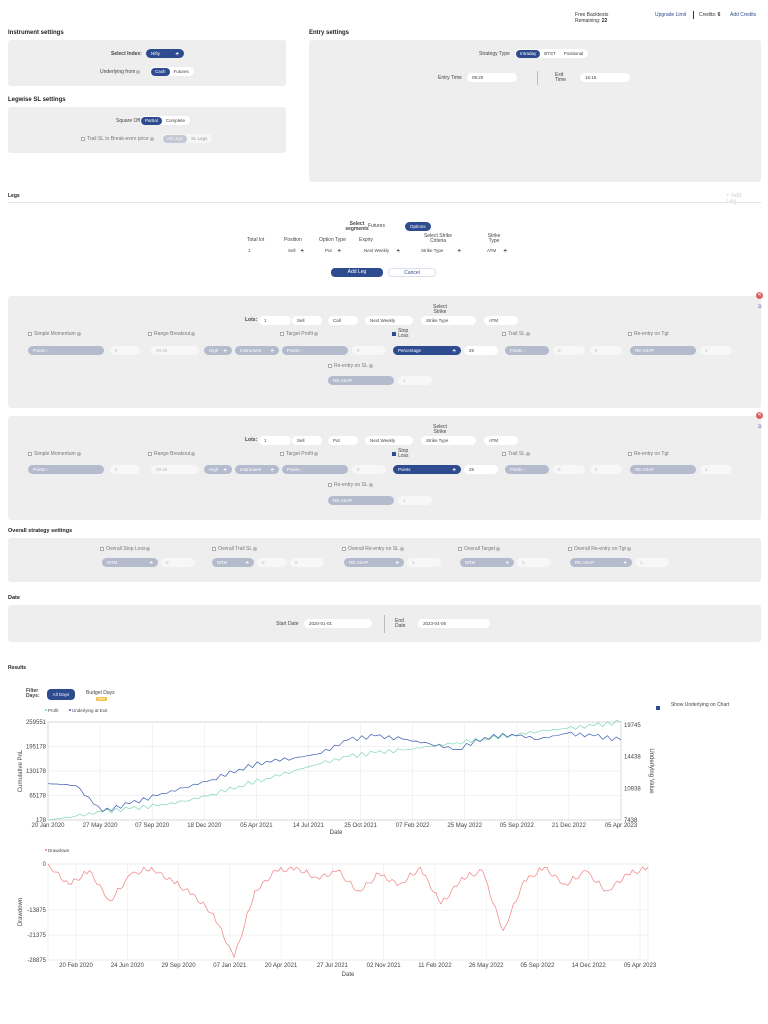  Describe the element at coordinates (125, 350) in the screenshot. I see `leg-1-momentum-value: 0` at that location.